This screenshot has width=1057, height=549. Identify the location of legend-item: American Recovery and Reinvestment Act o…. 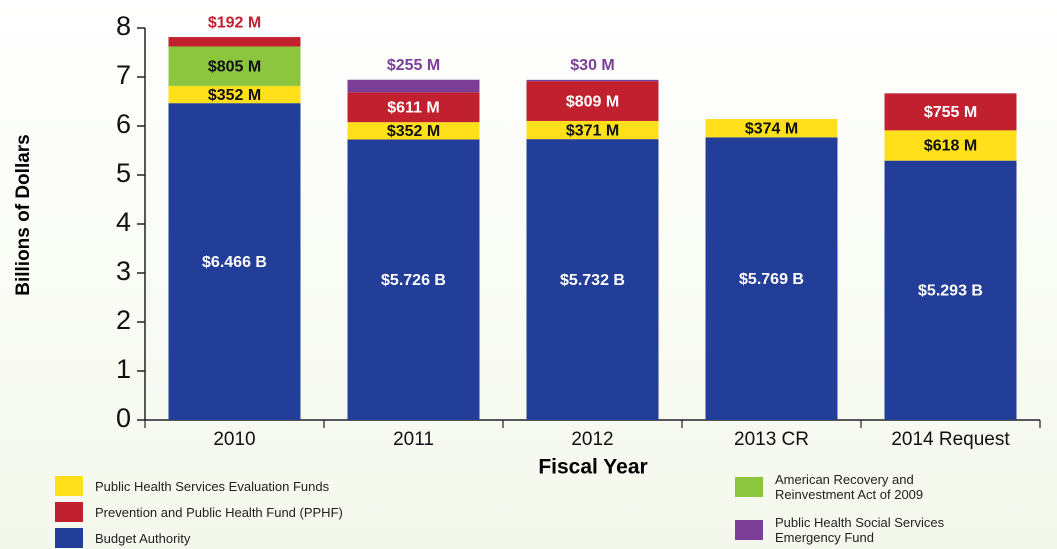
(860, 487).